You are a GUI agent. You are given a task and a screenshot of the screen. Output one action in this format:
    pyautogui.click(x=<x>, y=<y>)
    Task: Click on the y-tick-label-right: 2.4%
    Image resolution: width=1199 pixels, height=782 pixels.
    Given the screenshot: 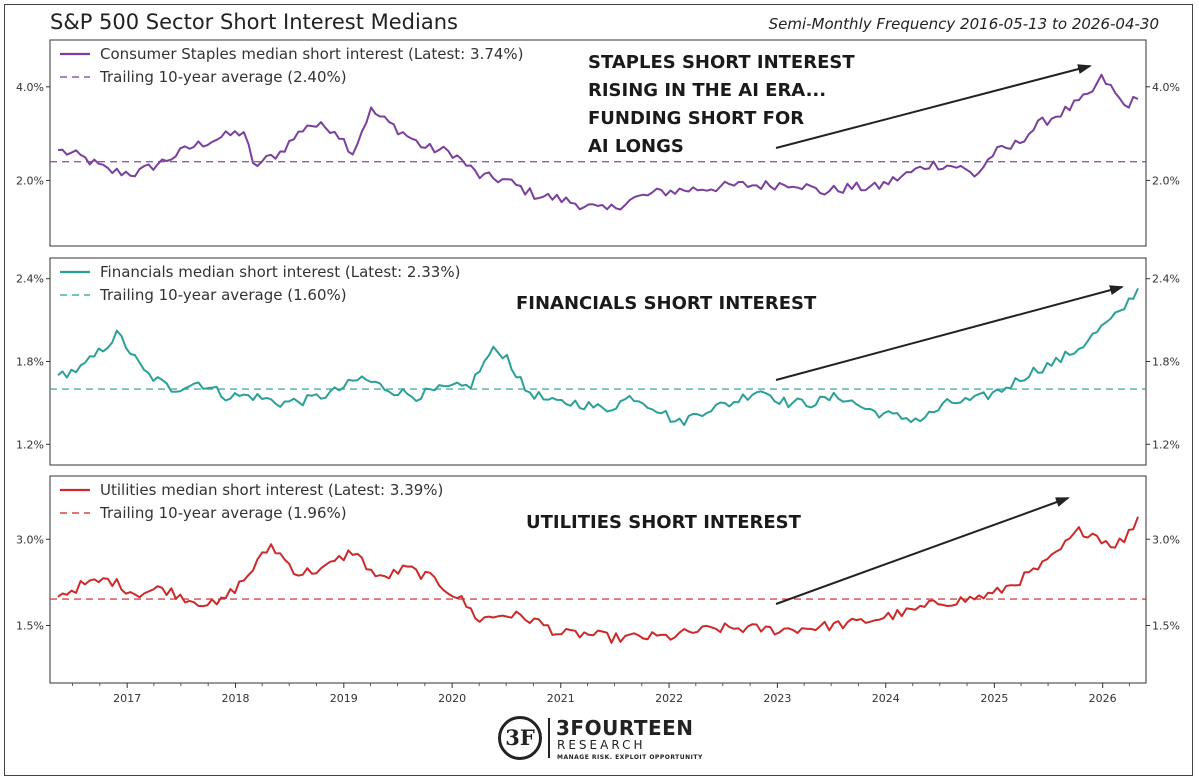 What is the action you would take?
    pyautogui.click(x=1166, y=279)
    